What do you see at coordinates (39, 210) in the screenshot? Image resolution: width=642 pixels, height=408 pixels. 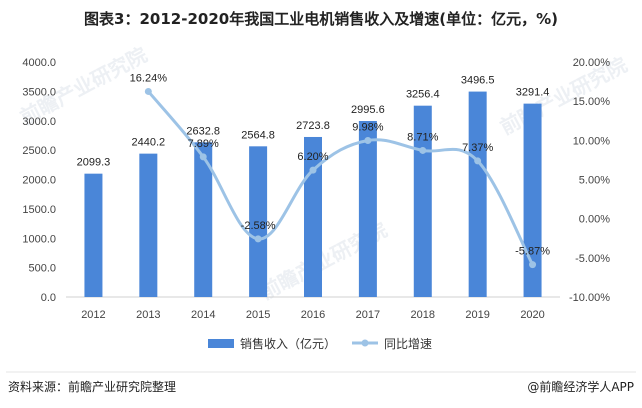 I see `left-axis-tick-label: 1500.0` at bounding box center [39, 210].